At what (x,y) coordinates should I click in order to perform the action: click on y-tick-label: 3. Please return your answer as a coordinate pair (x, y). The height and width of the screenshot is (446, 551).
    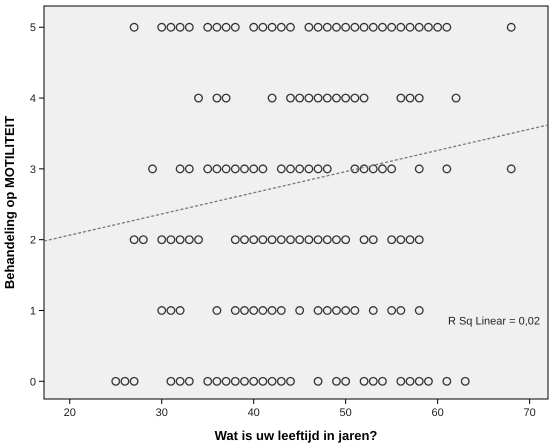
    Looking at the image, I should click on (33, 170).